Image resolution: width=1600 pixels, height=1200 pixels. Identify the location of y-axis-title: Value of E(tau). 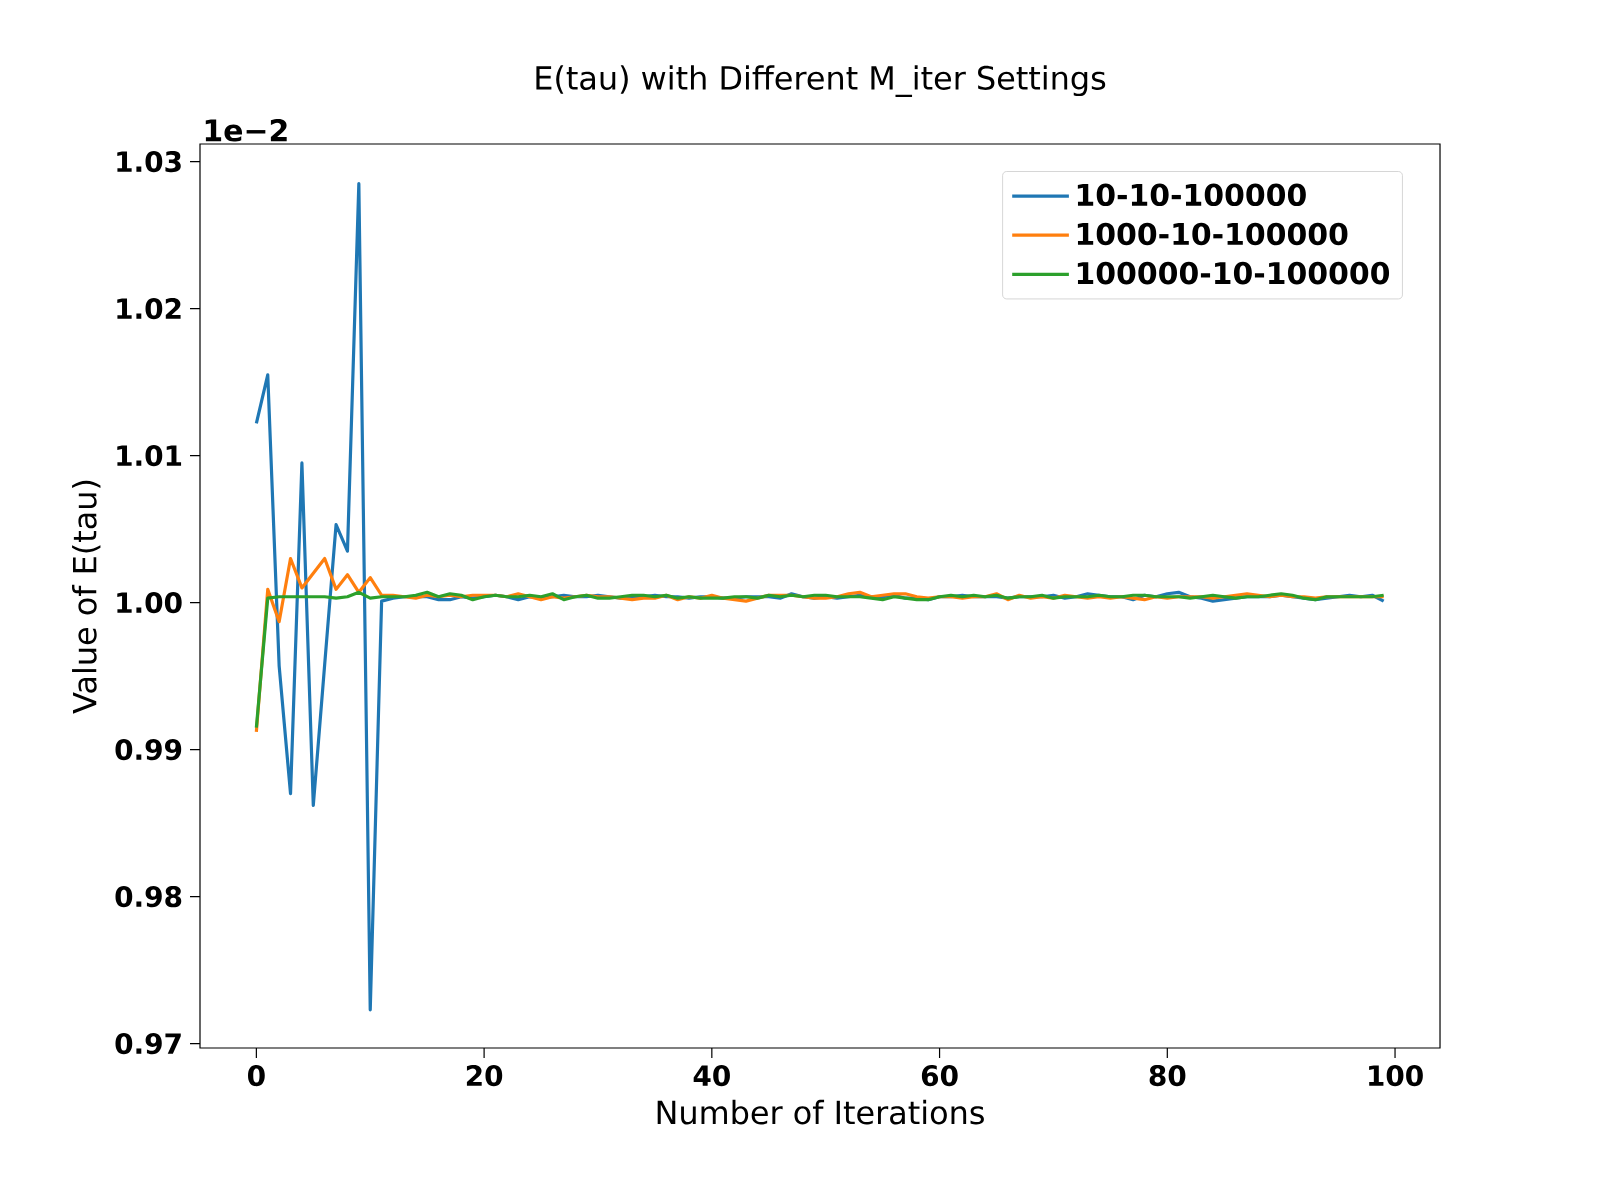
(86, 597).